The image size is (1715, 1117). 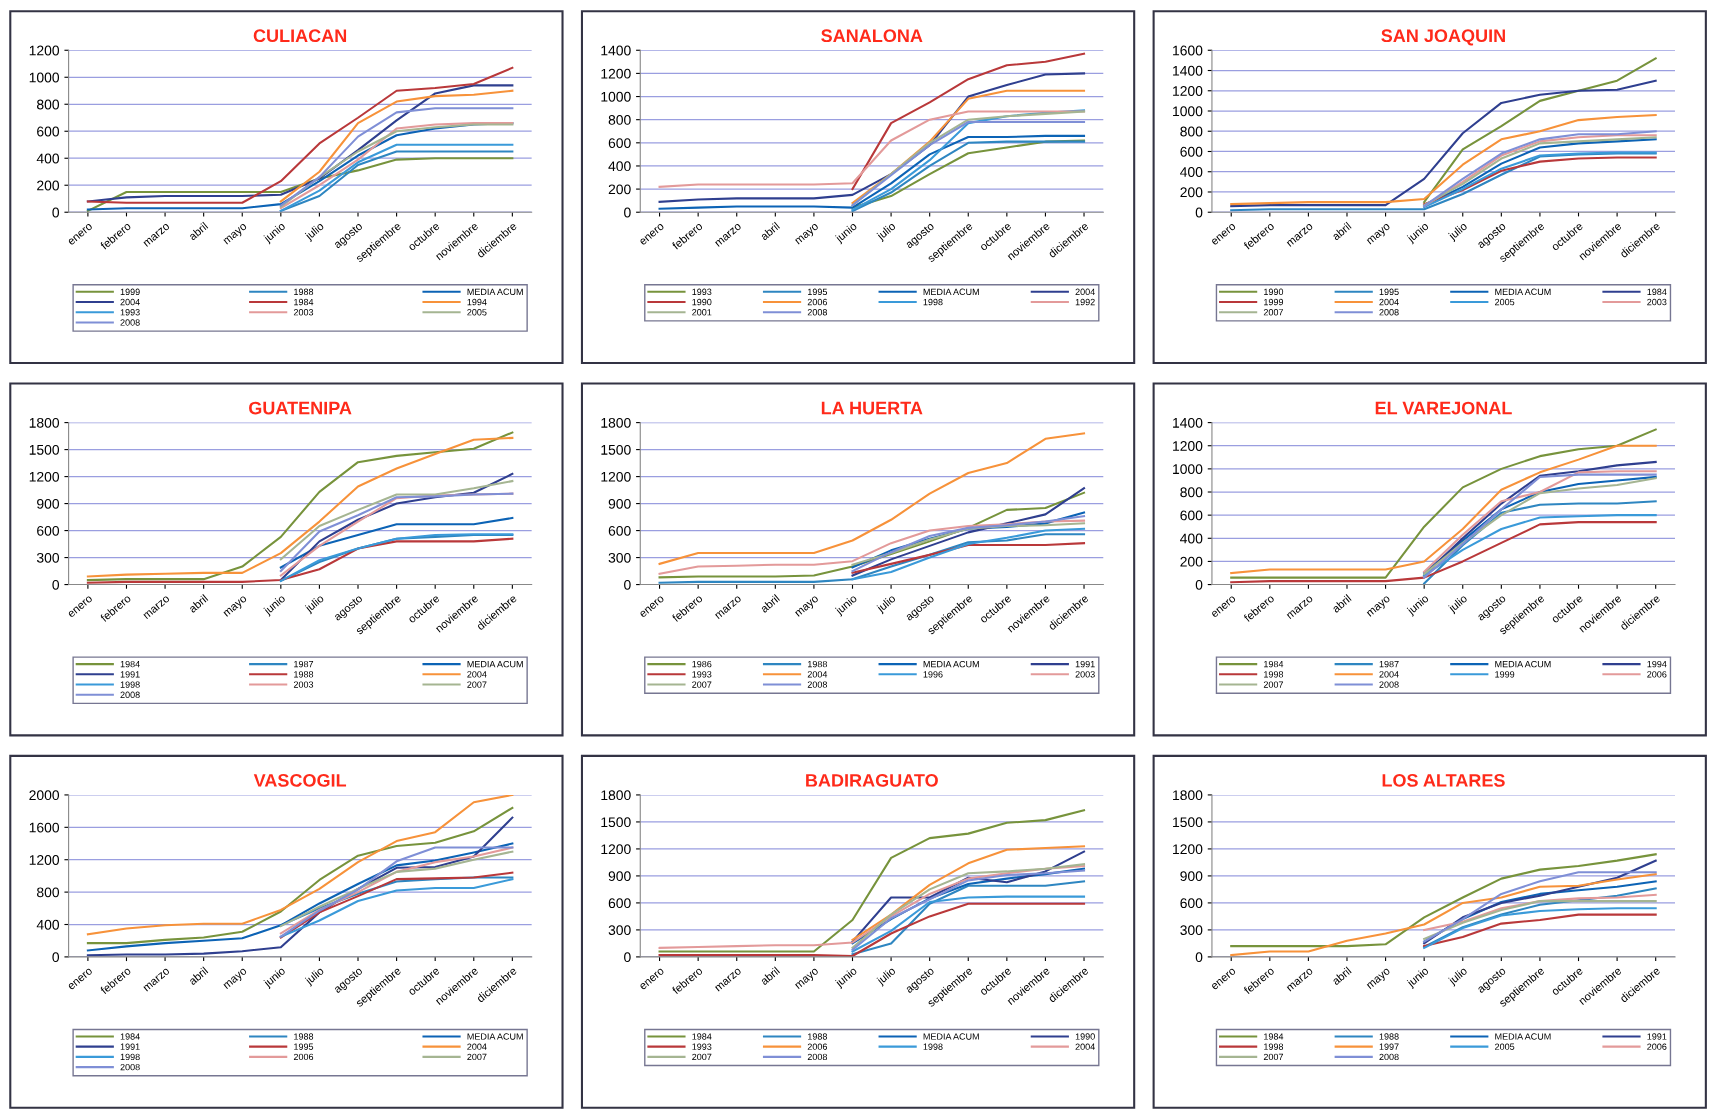 What do you see at coordinates (1657, 664) in the screenshot?
I see `legend-label: 1994` at bounding box center [1657, 664].